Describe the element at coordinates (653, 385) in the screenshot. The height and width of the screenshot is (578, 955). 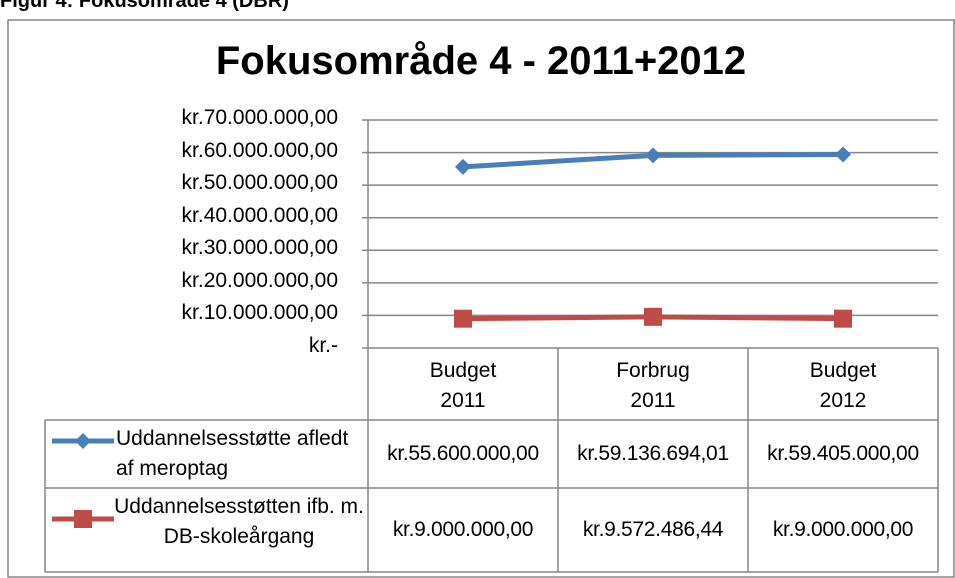
I see `x-tick-label: Forbrug 2011` at that location.